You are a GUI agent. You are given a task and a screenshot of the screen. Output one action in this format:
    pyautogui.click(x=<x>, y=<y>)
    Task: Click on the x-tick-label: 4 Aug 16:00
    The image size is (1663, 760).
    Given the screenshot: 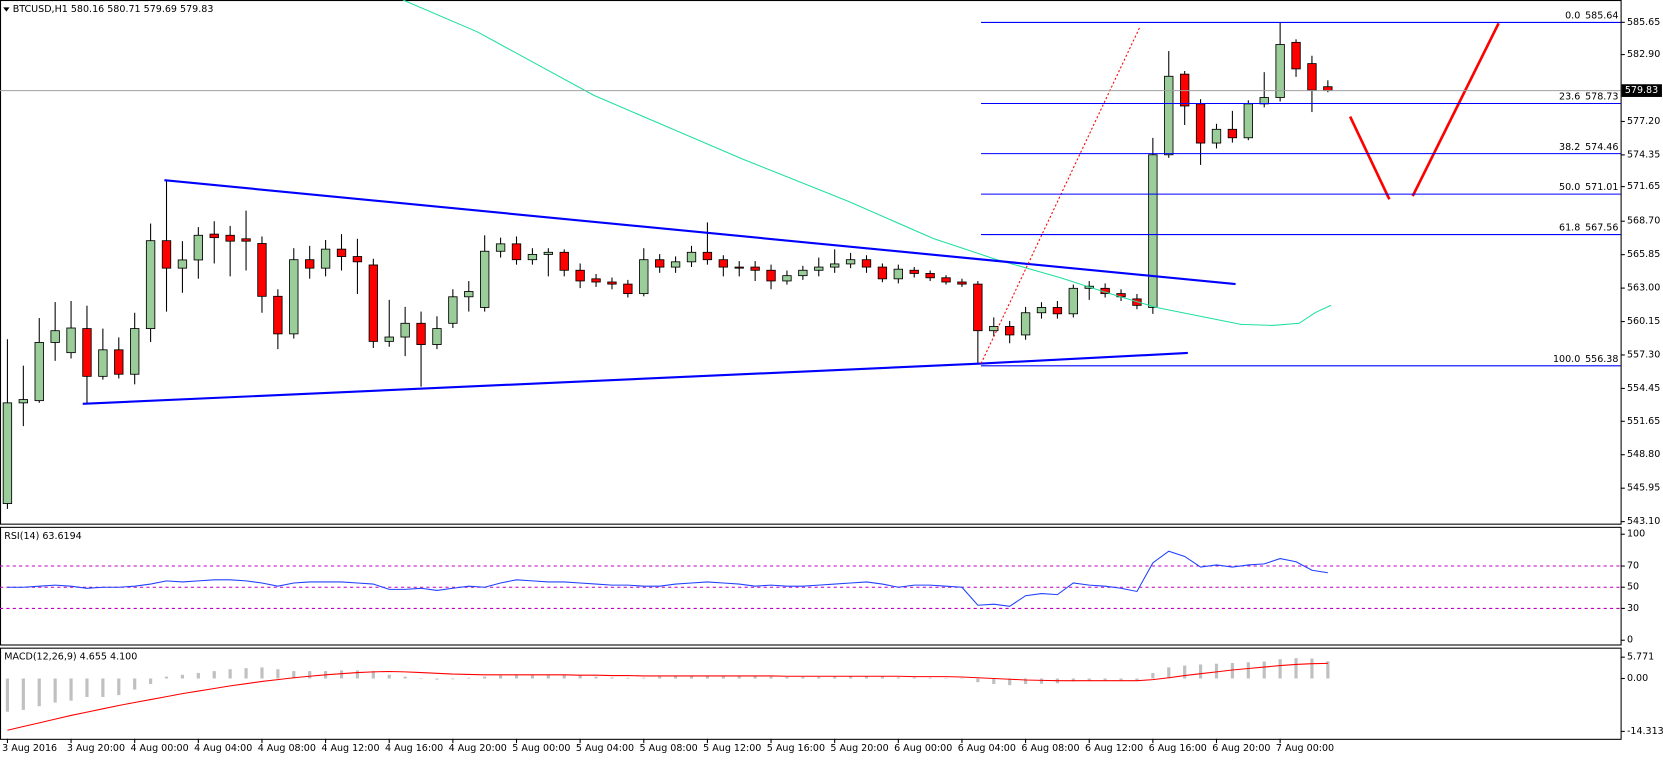 What is the action you would take?
    pyautogui.click(x=414, y=748)
    